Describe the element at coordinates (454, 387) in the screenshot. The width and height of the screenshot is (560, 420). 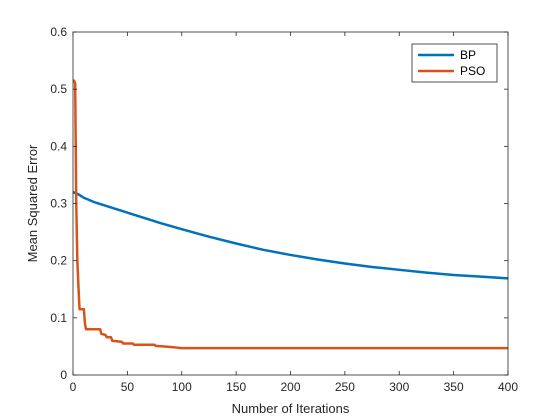
I see `x-tick-label: 350` at that location.